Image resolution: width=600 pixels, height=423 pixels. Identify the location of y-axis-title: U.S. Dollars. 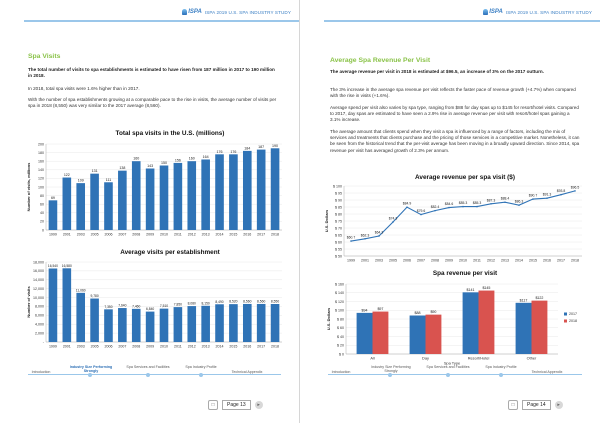
(326, 220).